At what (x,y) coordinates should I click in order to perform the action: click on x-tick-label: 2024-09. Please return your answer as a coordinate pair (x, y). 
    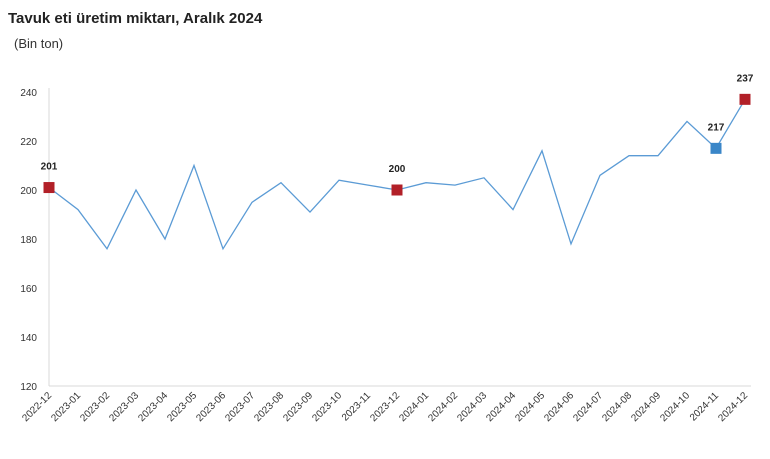
    Looking at the image, I should click on (646, 407).